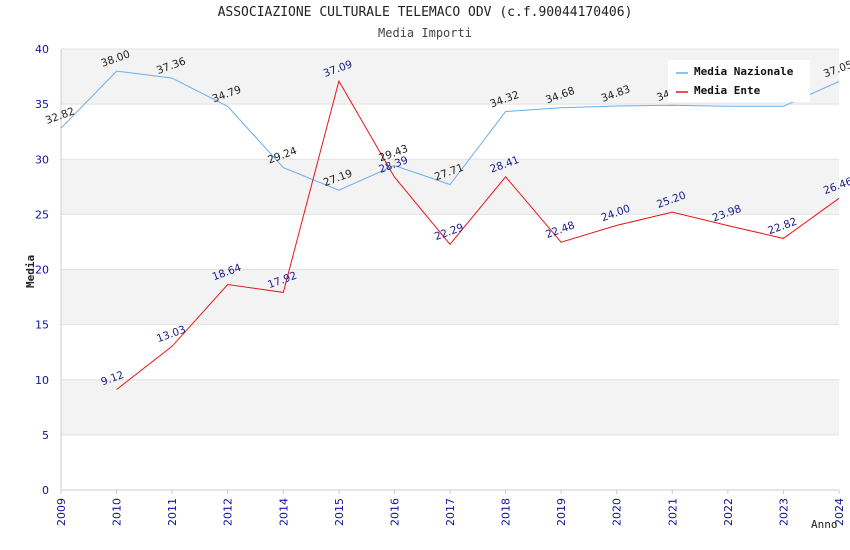 This screenshot has height=550, width=850. Describe the element at coordinates (61, 512) in the screenshot. I see `x-tick-label: 2009` at that location.